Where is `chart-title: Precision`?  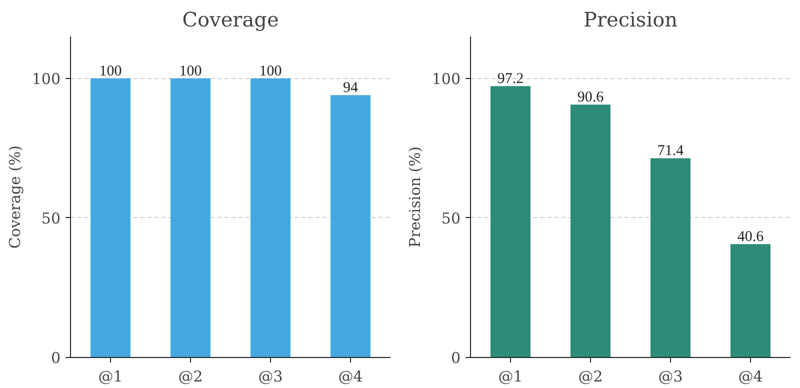
chart-title: Precision is located at coordinates (630, 20).